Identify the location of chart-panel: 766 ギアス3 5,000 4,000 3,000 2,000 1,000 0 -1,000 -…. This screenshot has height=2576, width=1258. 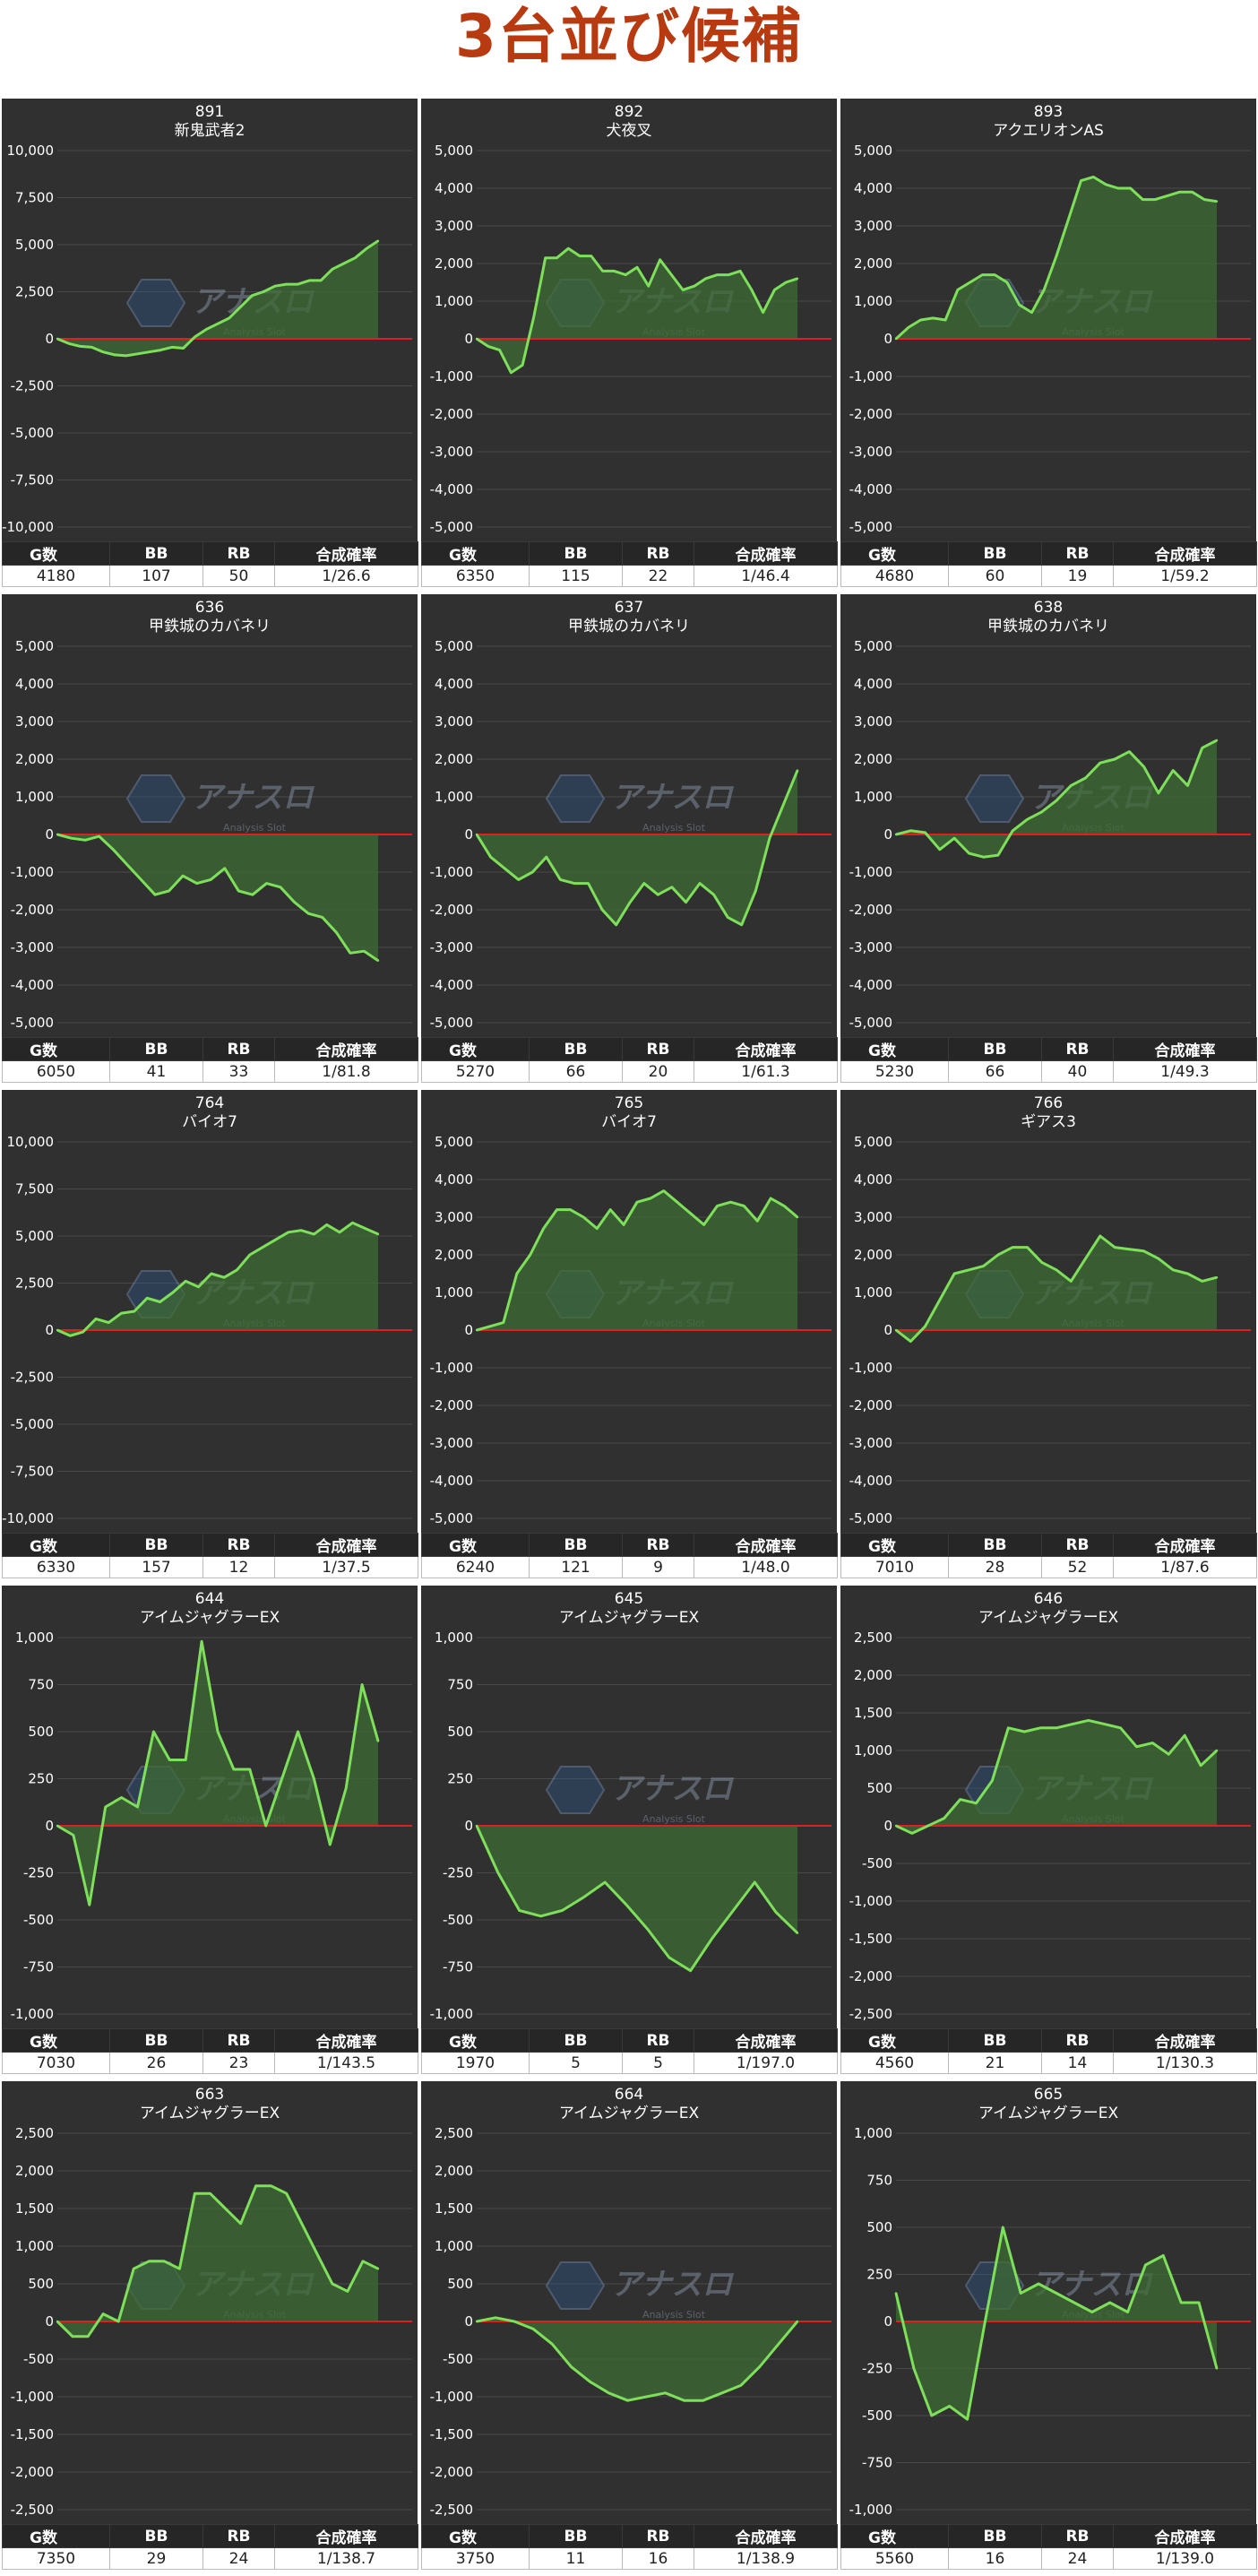
(1048, 1337).